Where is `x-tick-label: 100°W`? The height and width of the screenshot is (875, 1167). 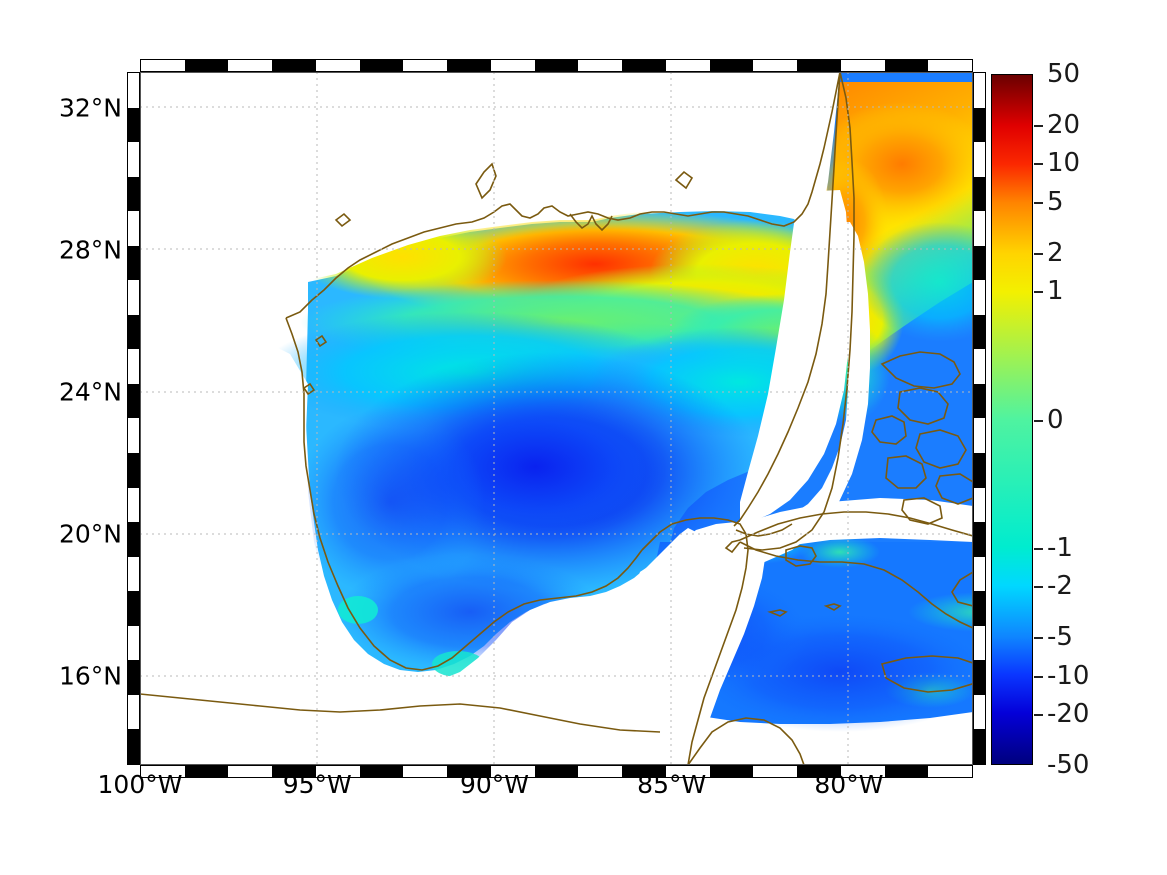 x-tick-label: 100°W is located at coordinates (140, 784).